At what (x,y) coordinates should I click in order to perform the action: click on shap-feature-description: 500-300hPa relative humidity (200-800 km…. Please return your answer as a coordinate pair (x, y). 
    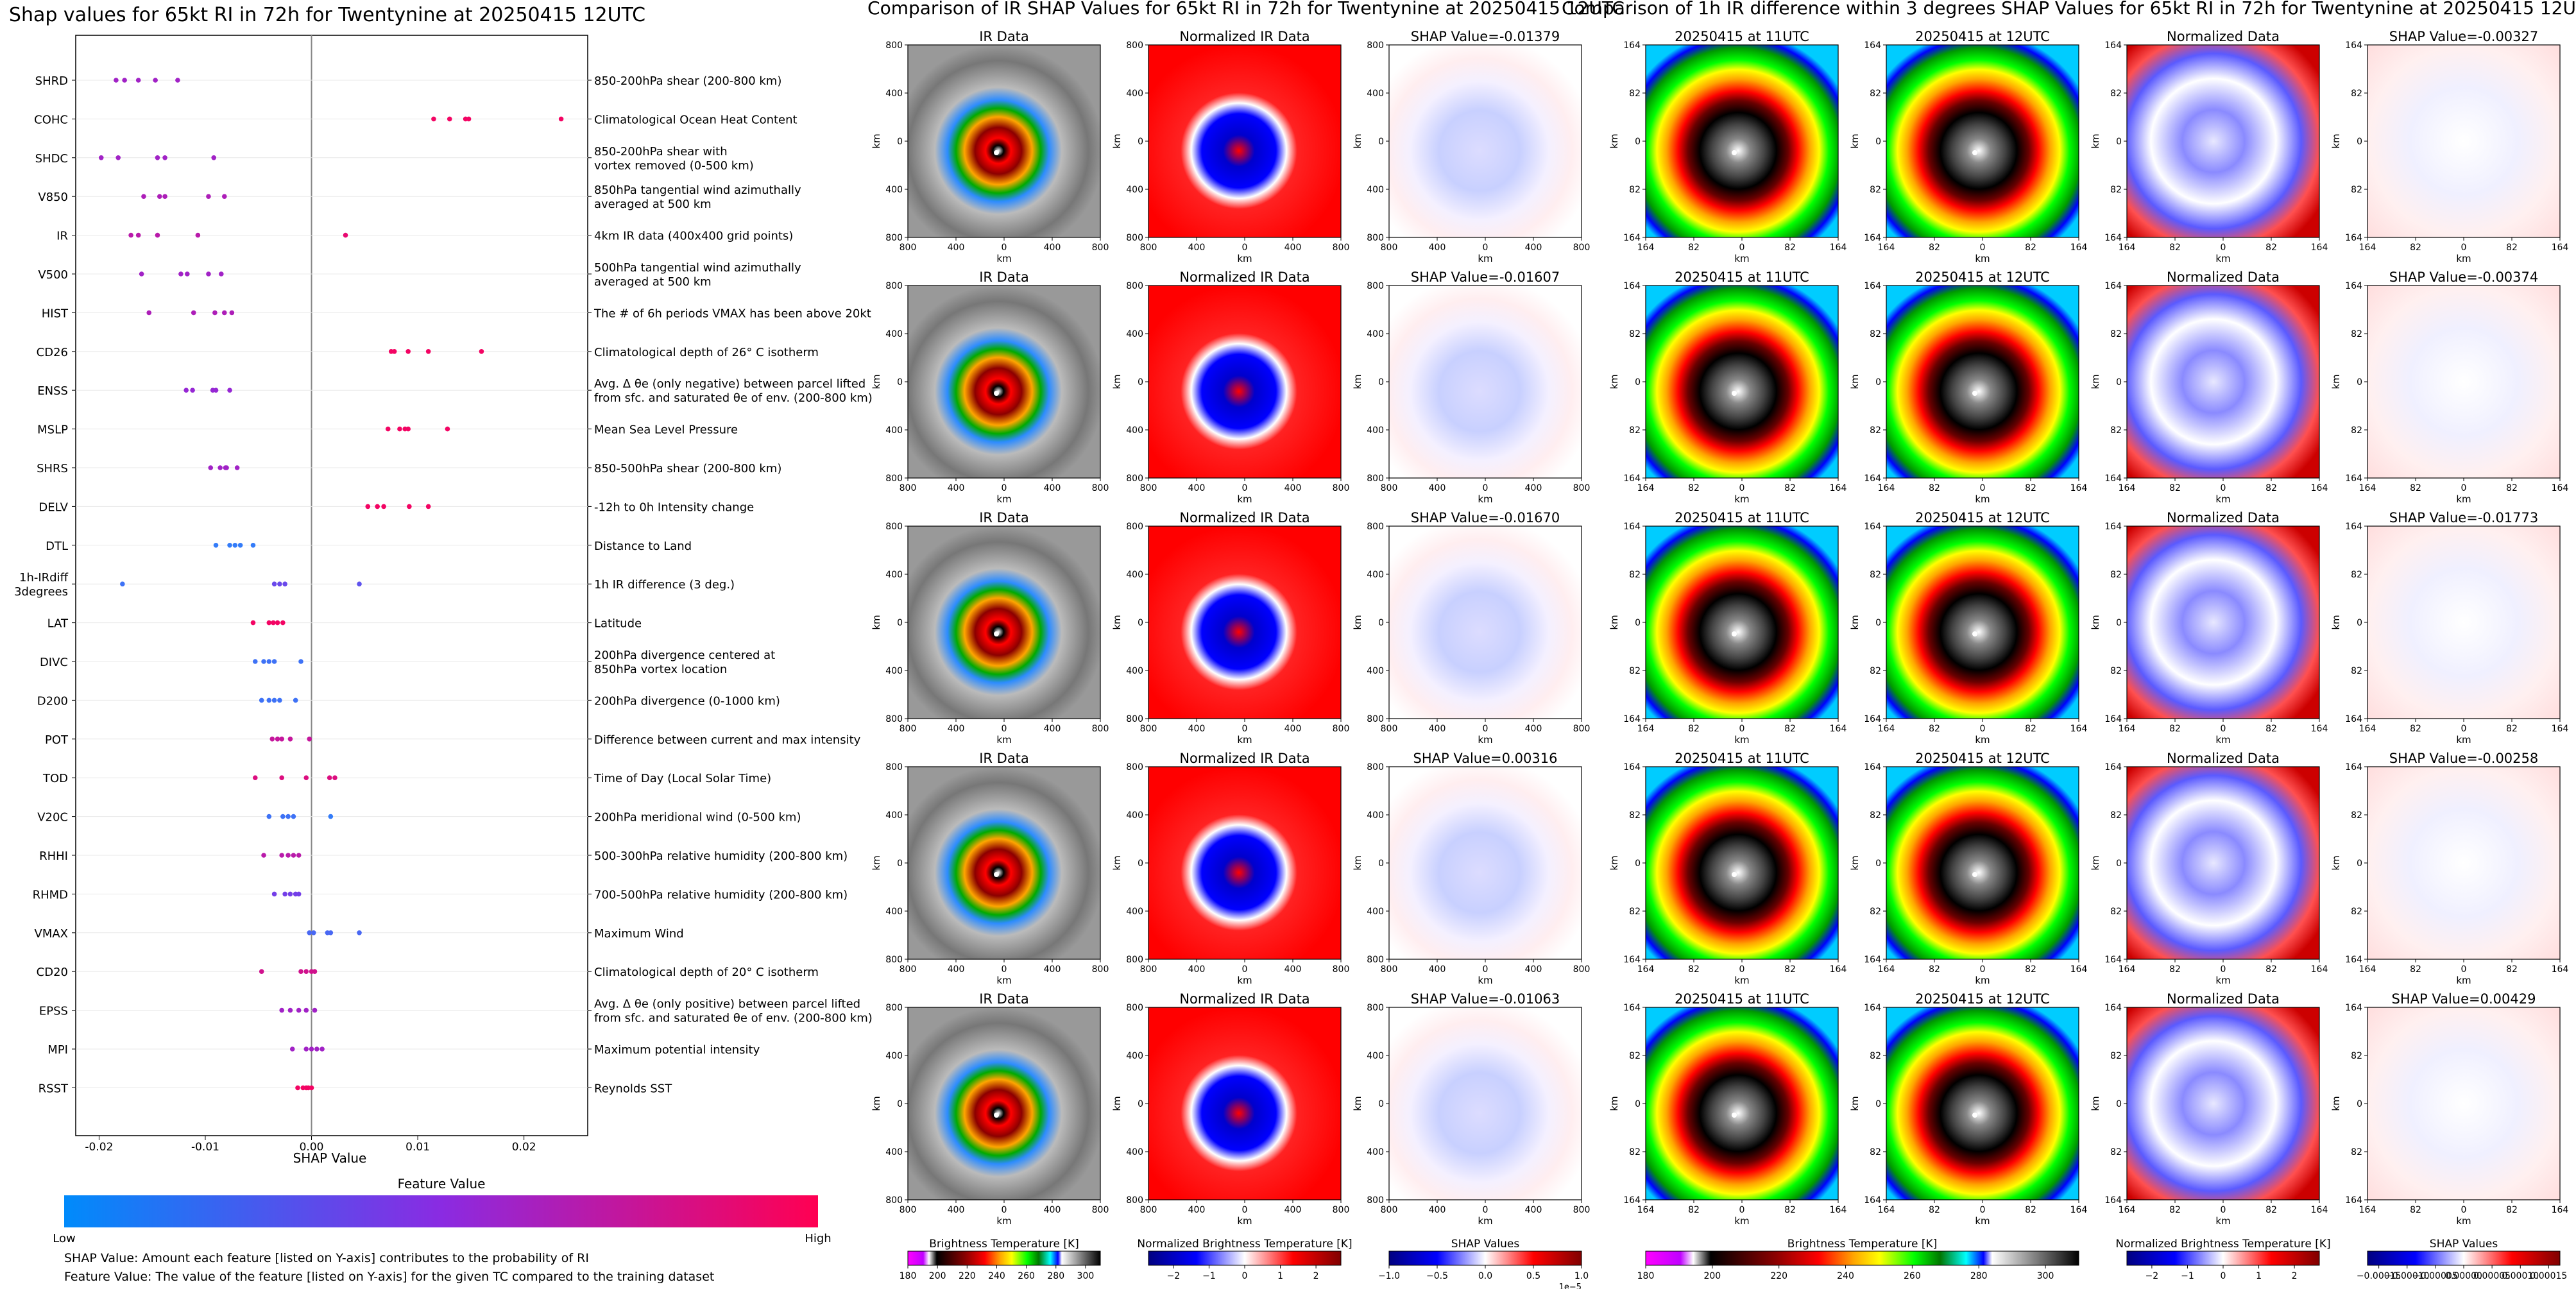
    Looking at the image, I should click on (721, 856).